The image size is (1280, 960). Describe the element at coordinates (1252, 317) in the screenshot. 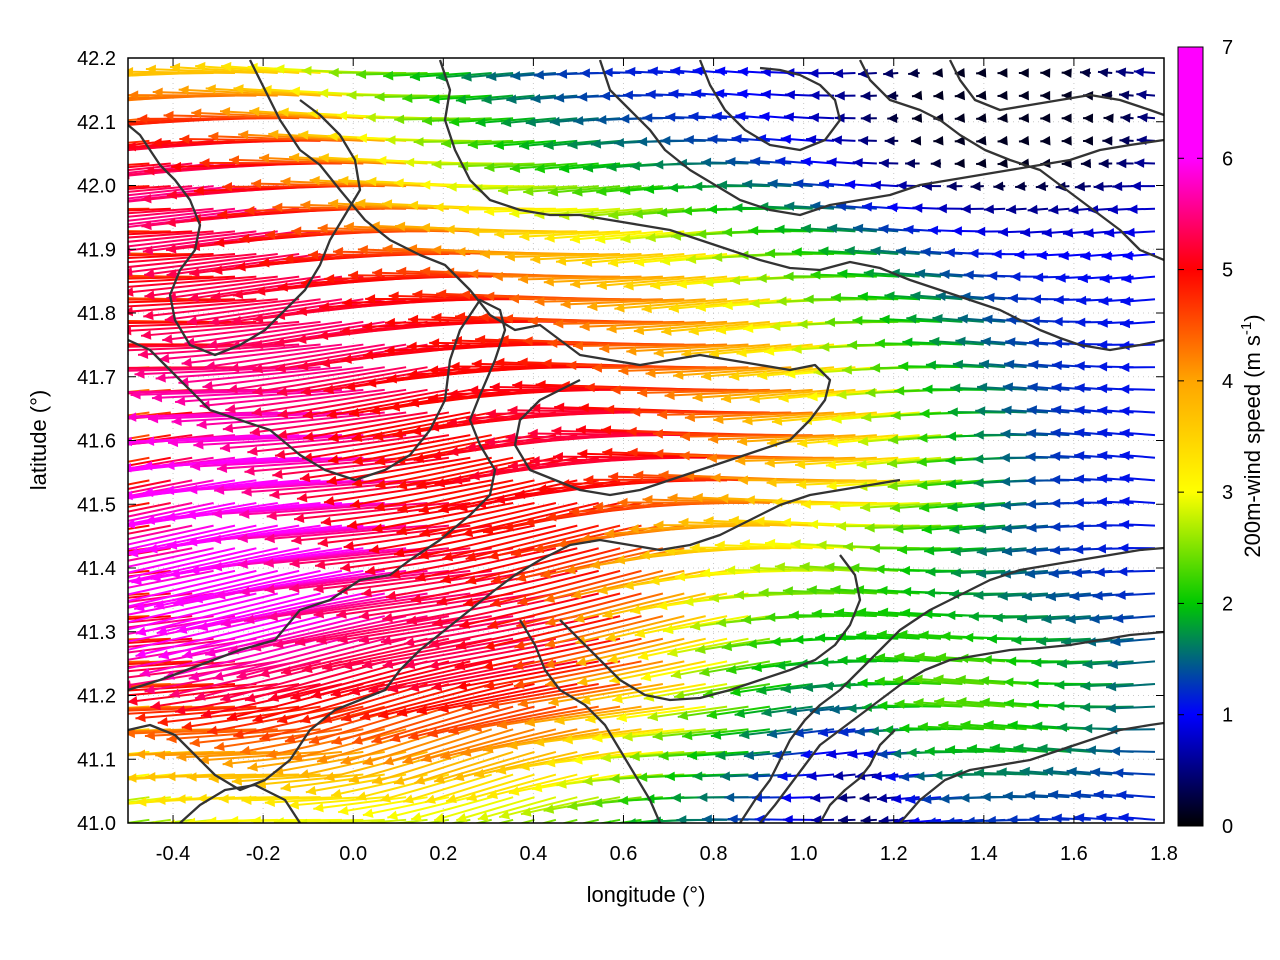

I see `colorbar-title-end: )` at that location.